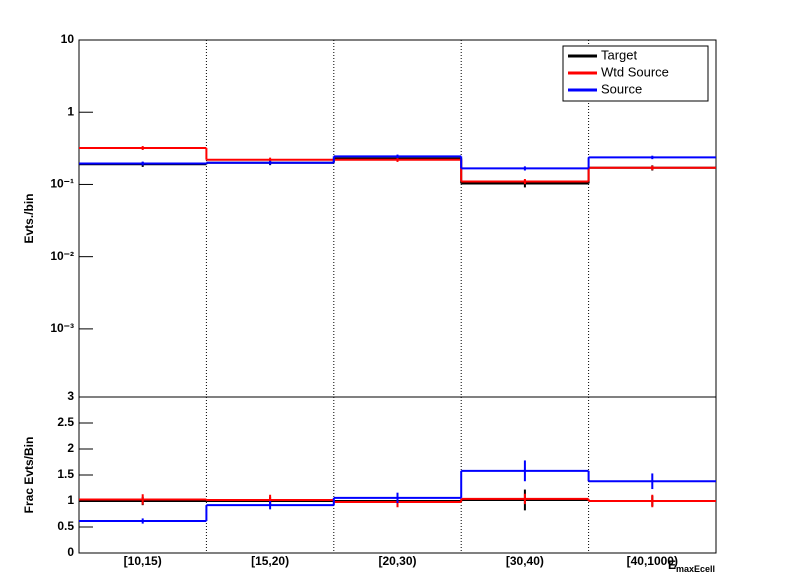  I want to click on x-tick-label: [30,40), so click(525, 561).